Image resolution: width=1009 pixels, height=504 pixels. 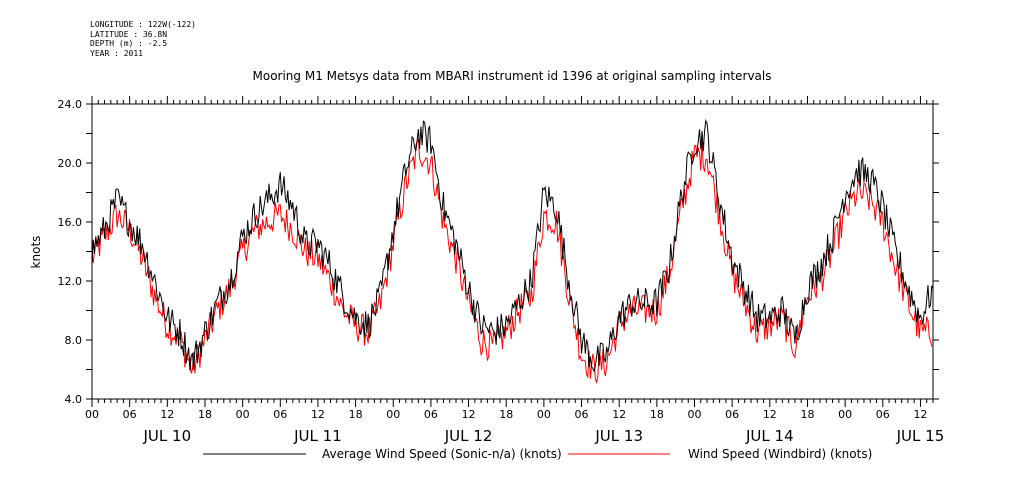 I want to click on longitude-text: LONGITUDE : 122W(-122), so click(x=143, y=24).